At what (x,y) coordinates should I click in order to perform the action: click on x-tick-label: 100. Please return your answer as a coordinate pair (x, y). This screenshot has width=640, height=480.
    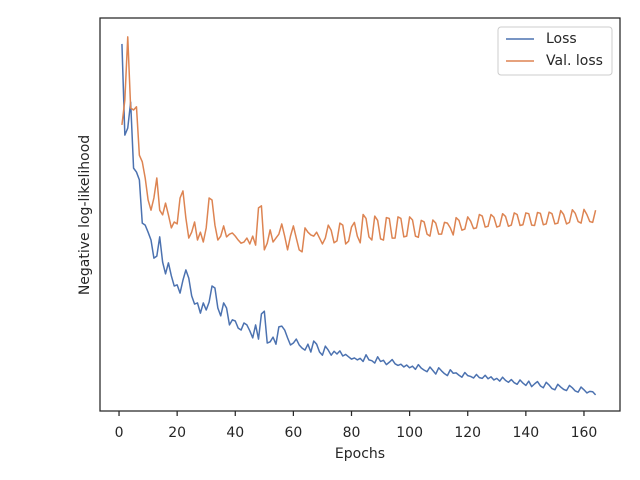
    Looking at the image, I should click on (409, 433).